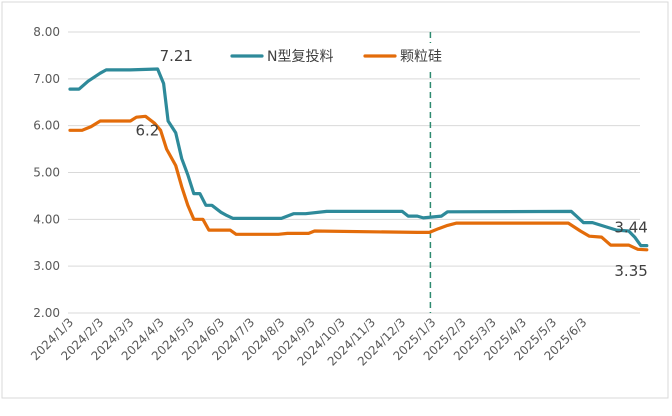 The width and height of the screenshot is (672, 416). I want to click on y-tick-label: 8.00, so click(46, 32).